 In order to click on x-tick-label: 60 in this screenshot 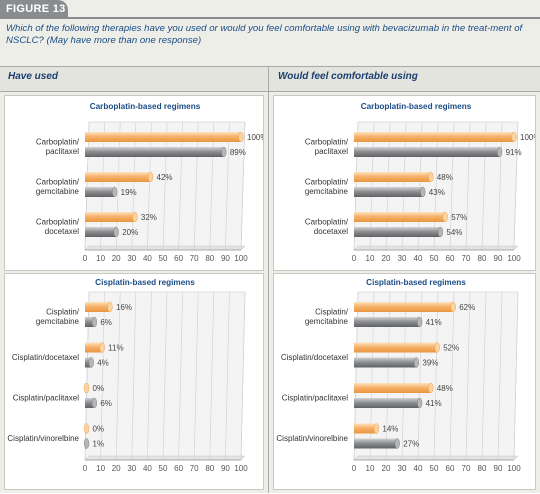, I will do `click(178, 468)`.